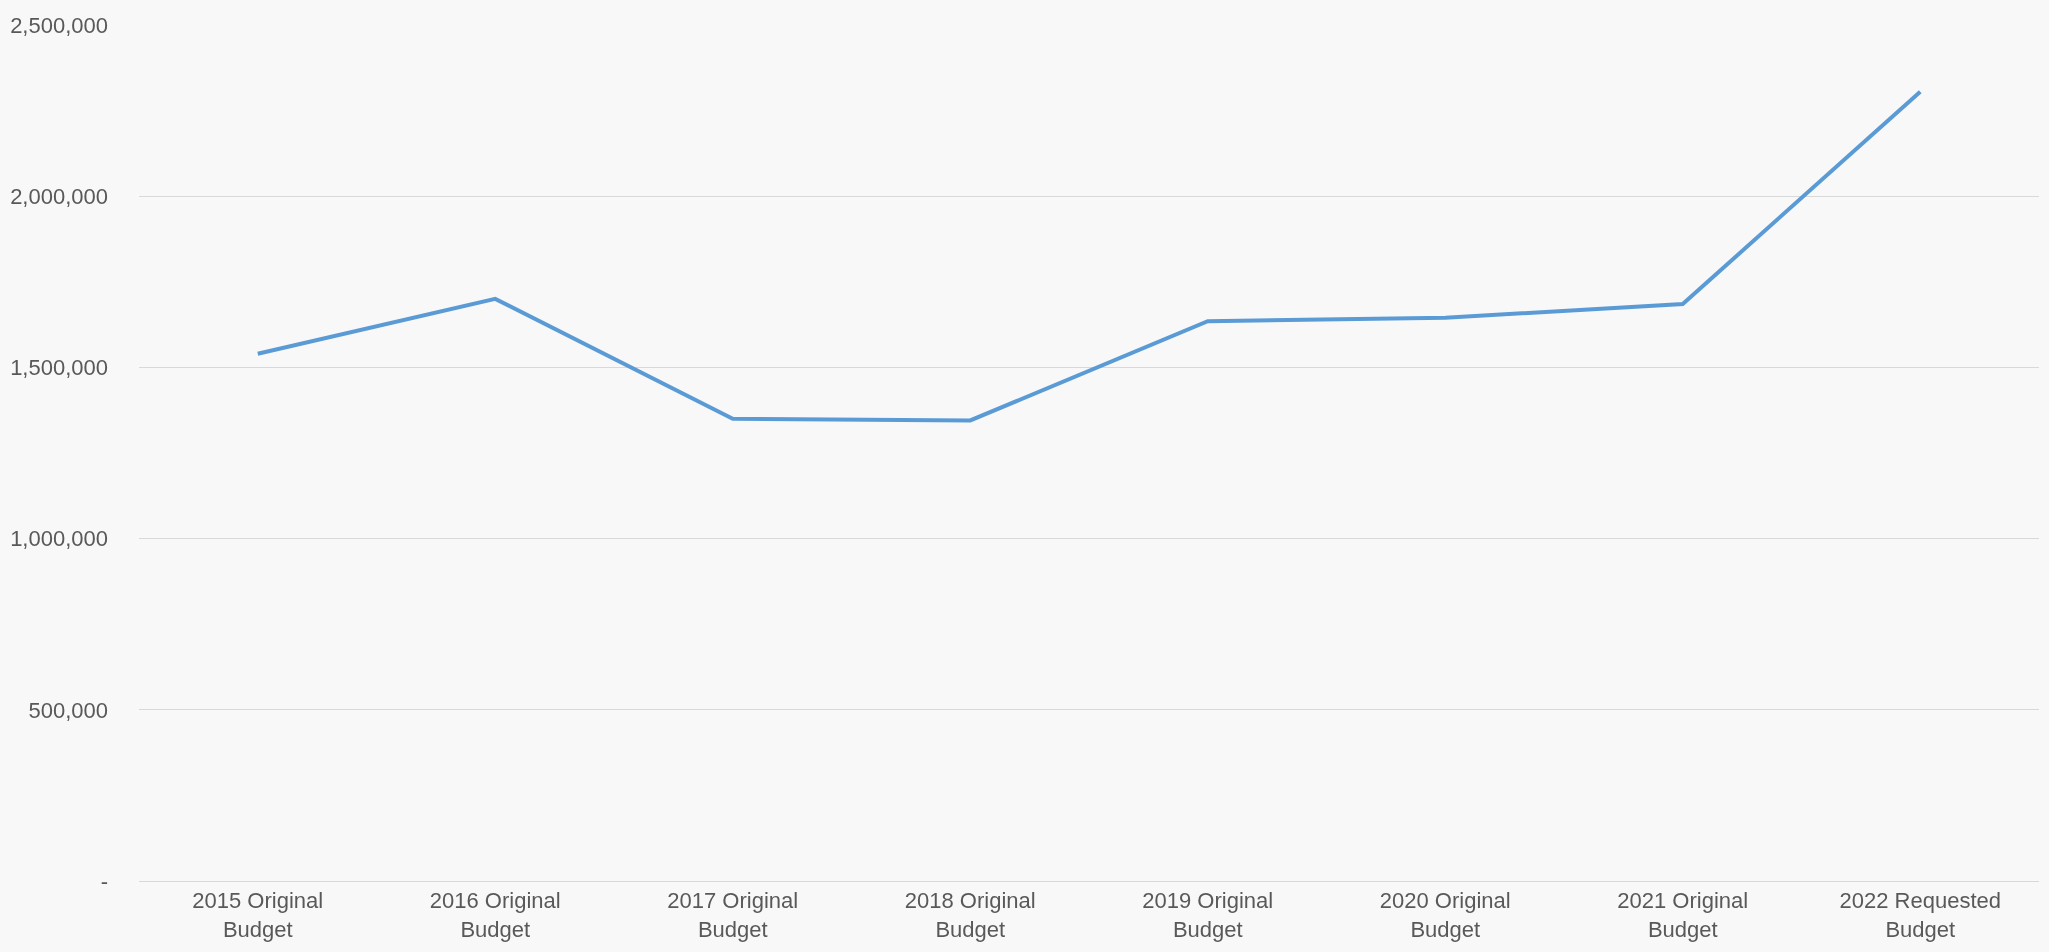 The image size is (2049, 952). Describe the element at coordinates (1208, 915) in the screenshot. I see `x-tick-label: 2019 Original Budget` at that location.